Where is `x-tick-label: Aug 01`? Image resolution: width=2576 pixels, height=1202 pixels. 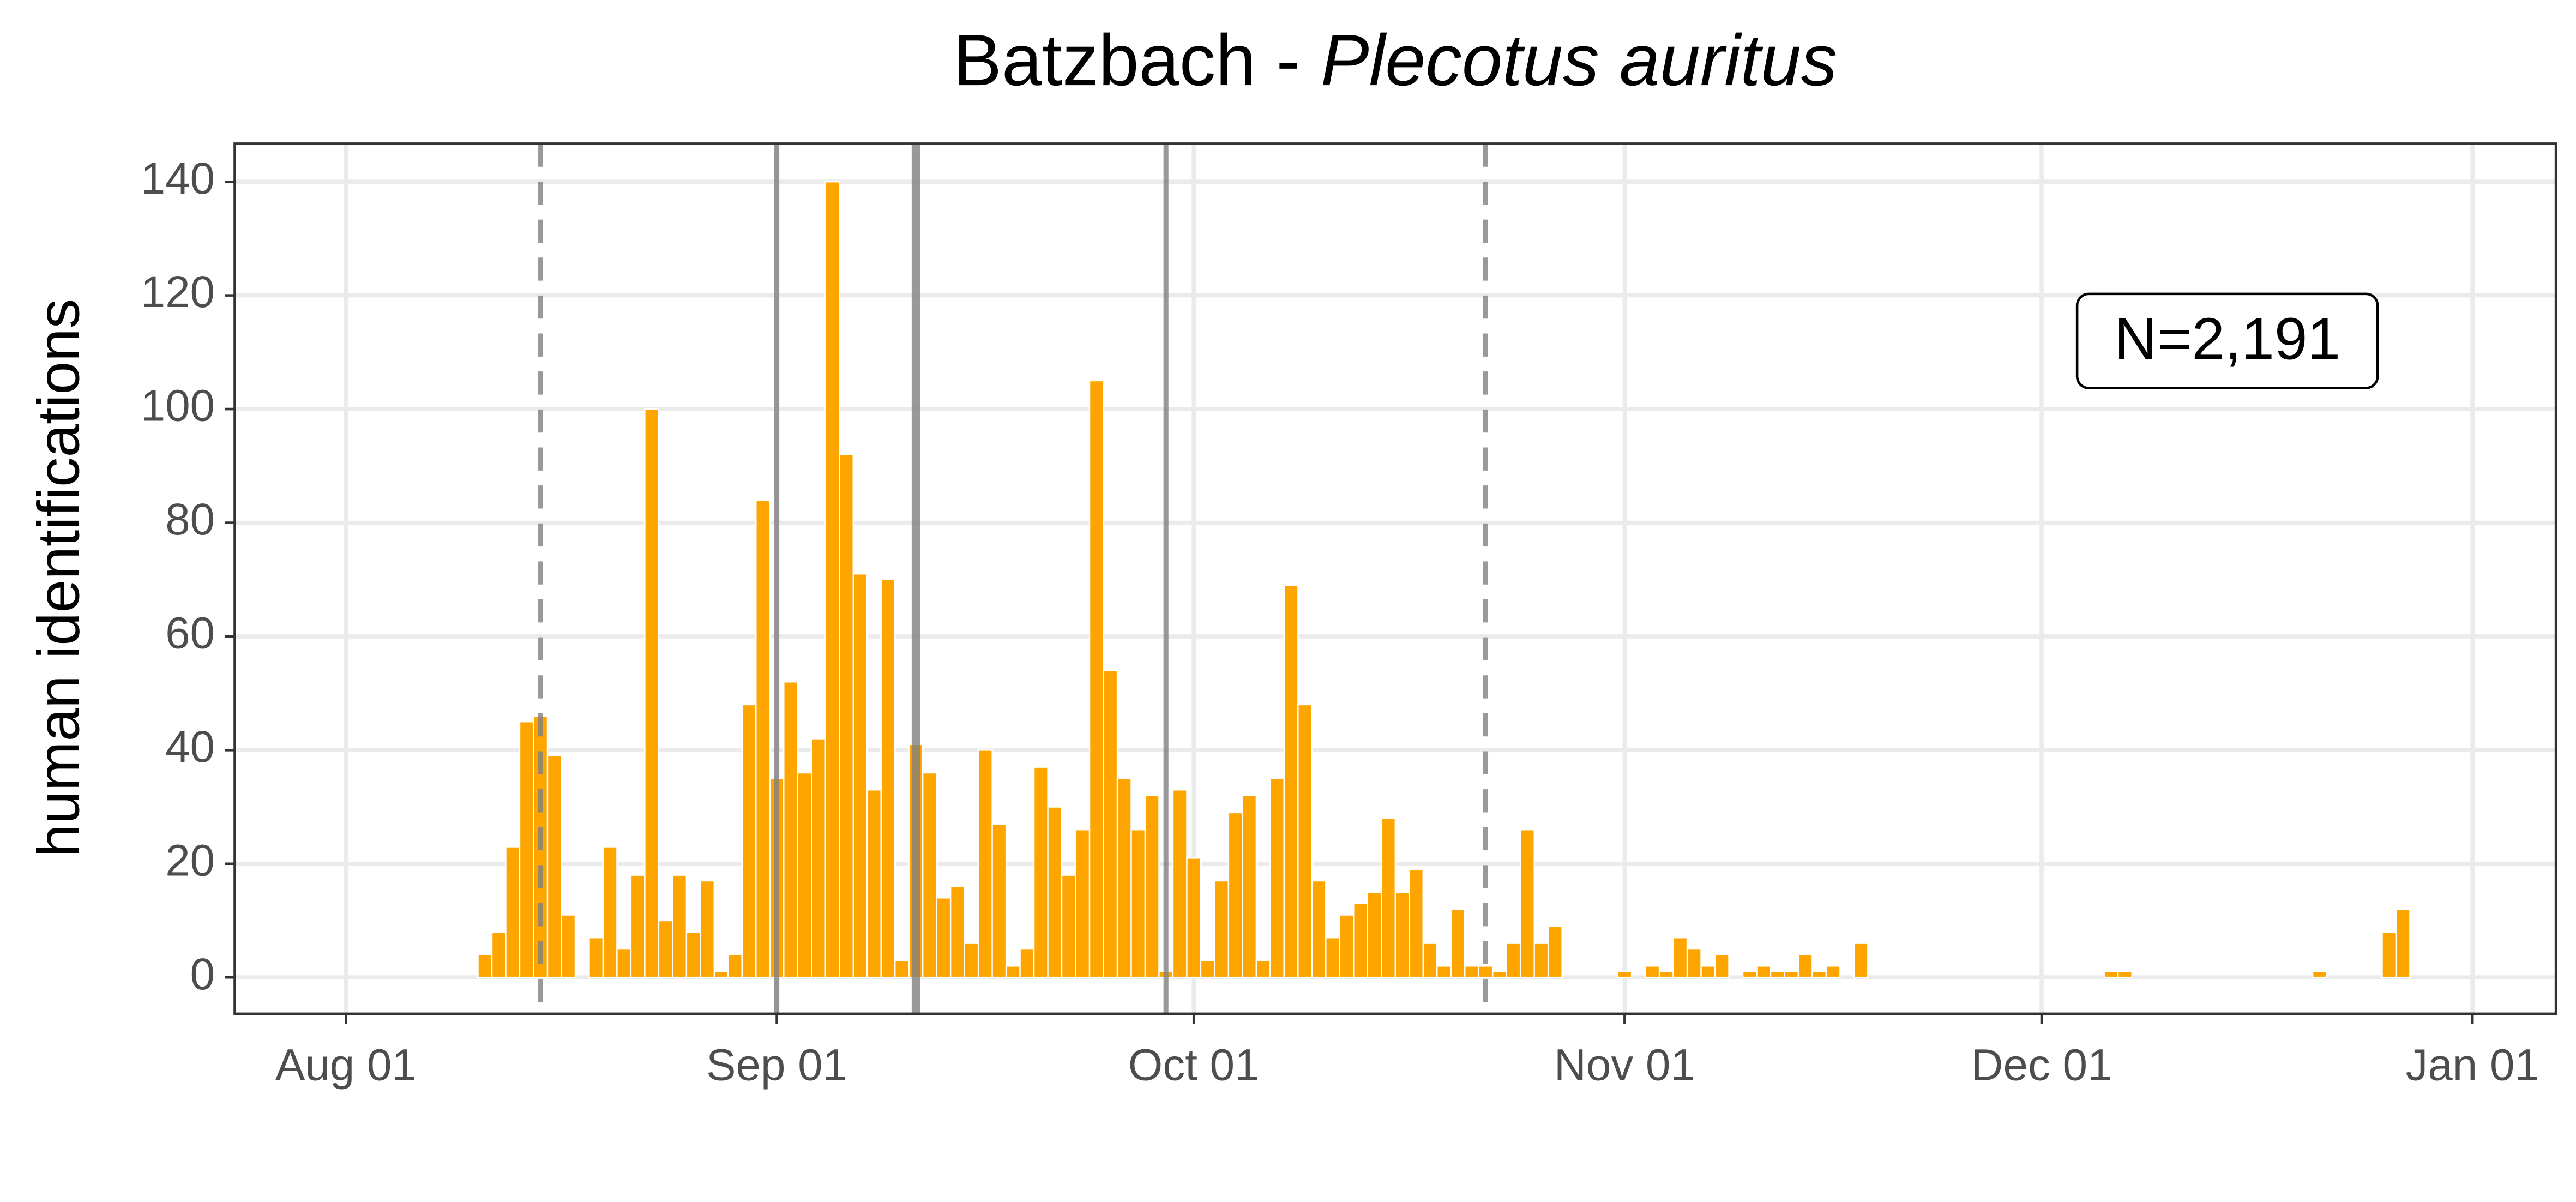 x-tick-label: Aug 01 is located at coordinates (346, 1065).